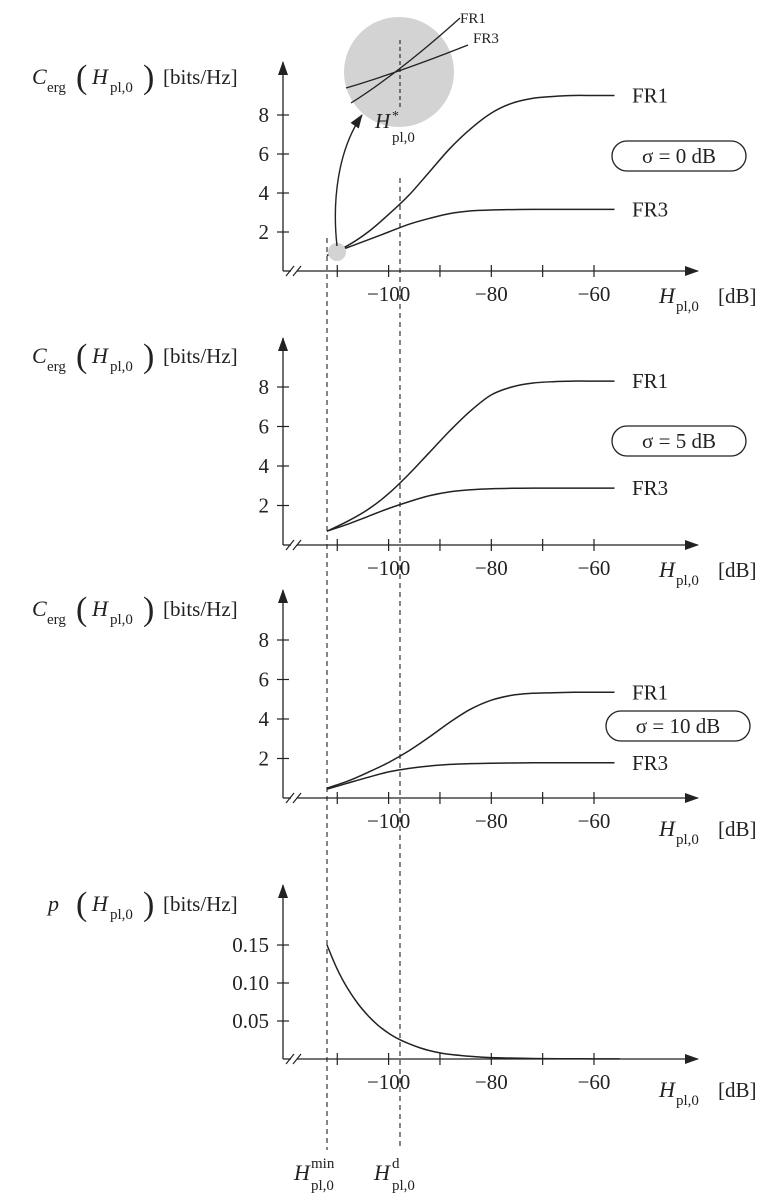 This screenshot has width=773, height=1201. What do you see at coordinates (264, 154) in the screenshot?
I see `y-tick-label-0-2: 6` at bounding box center [264, 154].